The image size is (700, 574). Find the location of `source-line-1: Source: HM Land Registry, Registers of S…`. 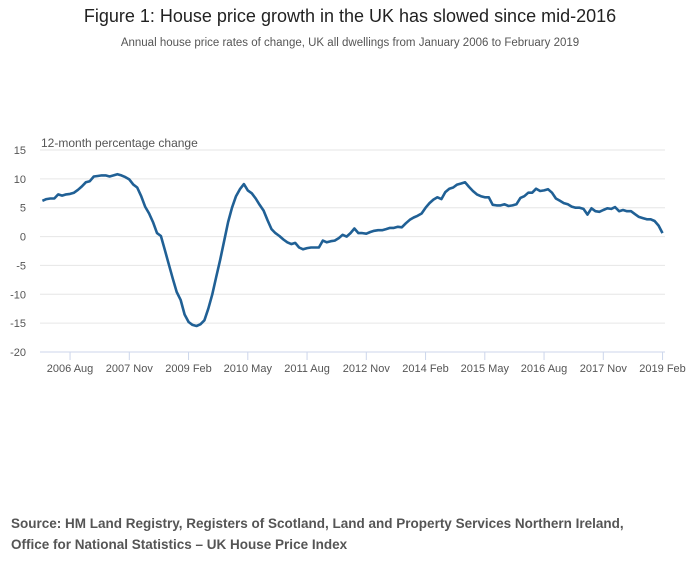

source-line-1: Source: HM Land Registry, Registers of S… is located at coordinates (317, 523).